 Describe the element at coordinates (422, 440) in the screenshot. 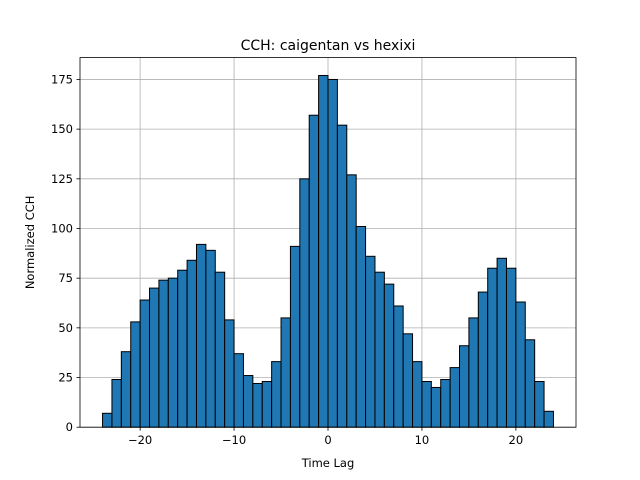

I see `x-tick-label: 10` at that location.